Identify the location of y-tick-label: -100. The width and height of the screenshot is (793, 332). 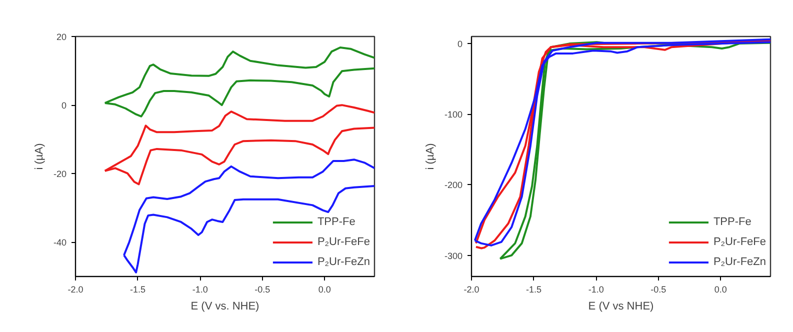
(453, 115).